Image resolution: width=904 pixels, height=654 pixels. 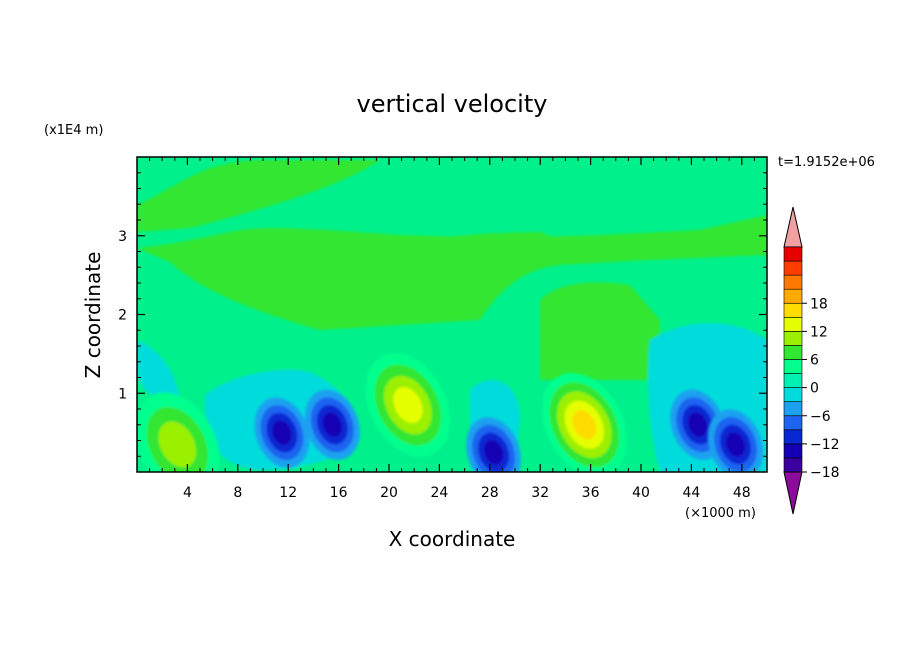 What do you see at coordinates (237, 493) in the screenshot?
I see `x-tick-label: 8` at bounding box center [237, 493].